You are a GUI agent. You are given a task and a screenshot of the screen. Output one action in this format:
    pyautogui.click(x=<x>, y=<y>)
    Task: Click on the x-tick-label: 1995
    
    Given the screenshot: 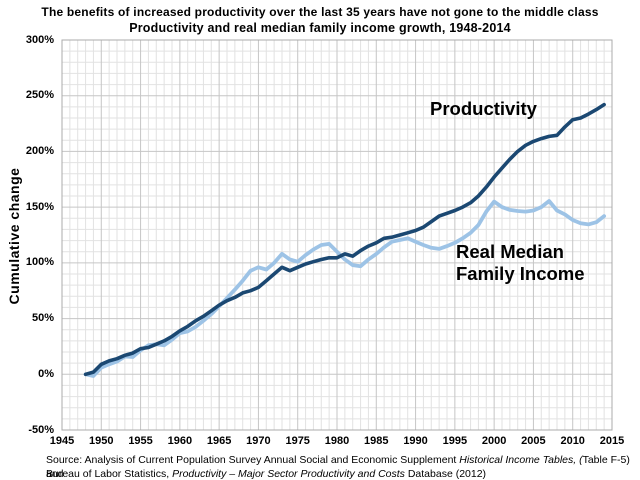 What is the action you would take?
    pyautogui.click(x=455, y=441)
    